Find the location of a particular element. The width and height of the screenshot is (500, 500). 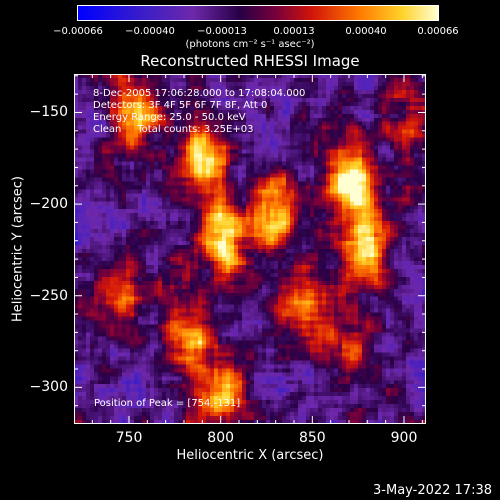

y-tick-label: −300 is located at coordinates (48, 387).